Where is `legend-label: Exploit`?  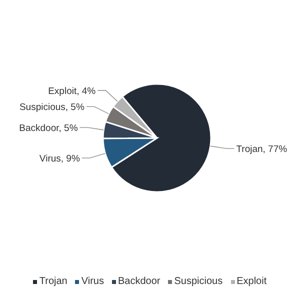 legend-label: Exploit is located at coordinates (251, 281).